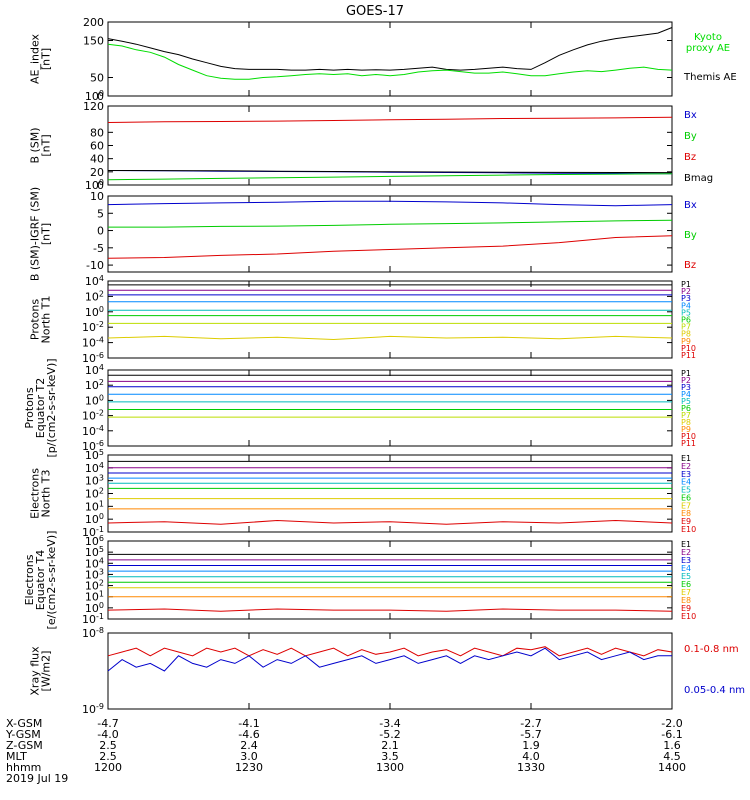 The height and width of the screenshot is (800, 750). Describe the element at coordinates (100, 324) in the screenshot. I see `tick-exponent: -2` at that location.